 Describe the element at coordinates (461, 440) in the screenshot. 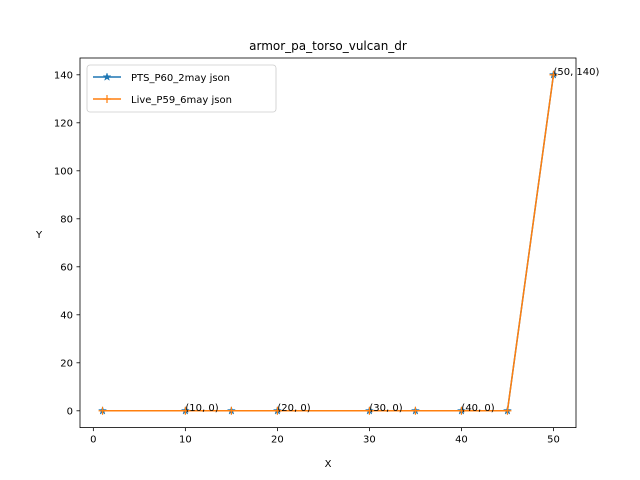

I see `x-tick-label: 40` at that location.